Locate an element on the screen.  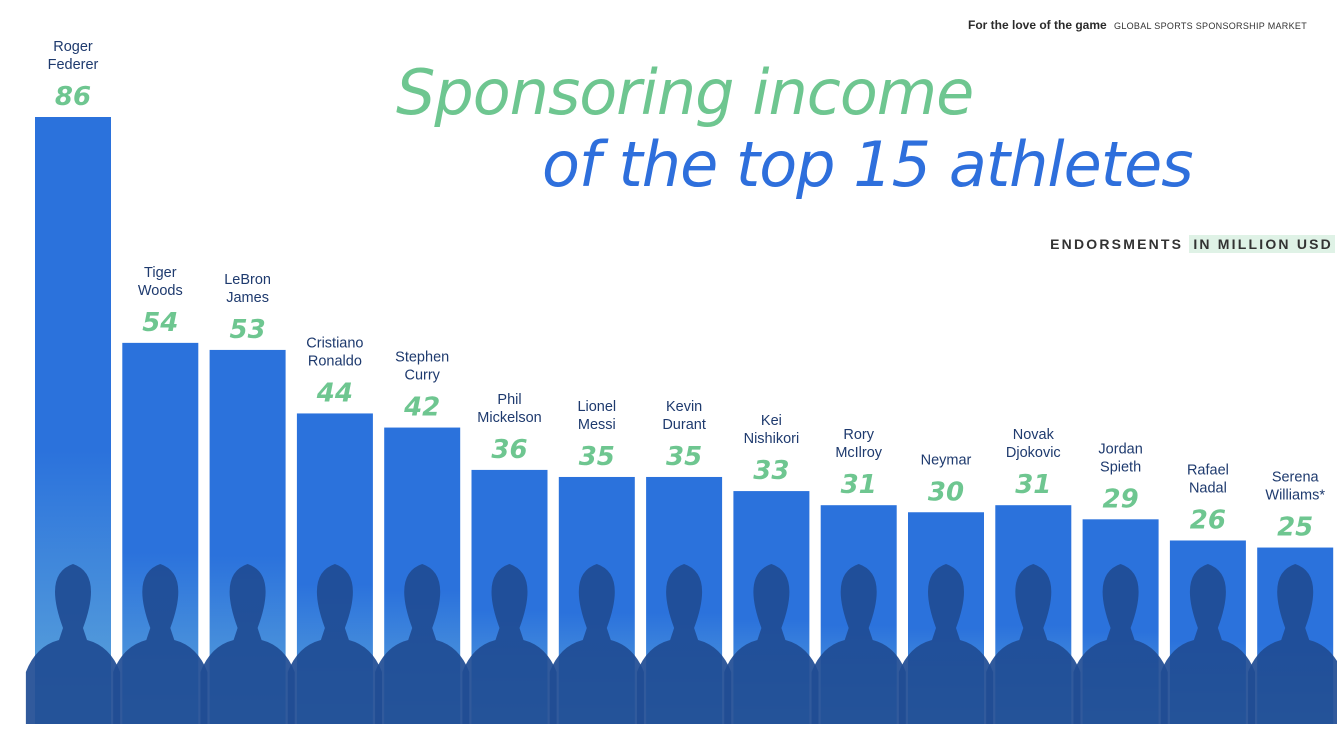
header-brand: For the love of the game is located at coordinates (1037, 25).